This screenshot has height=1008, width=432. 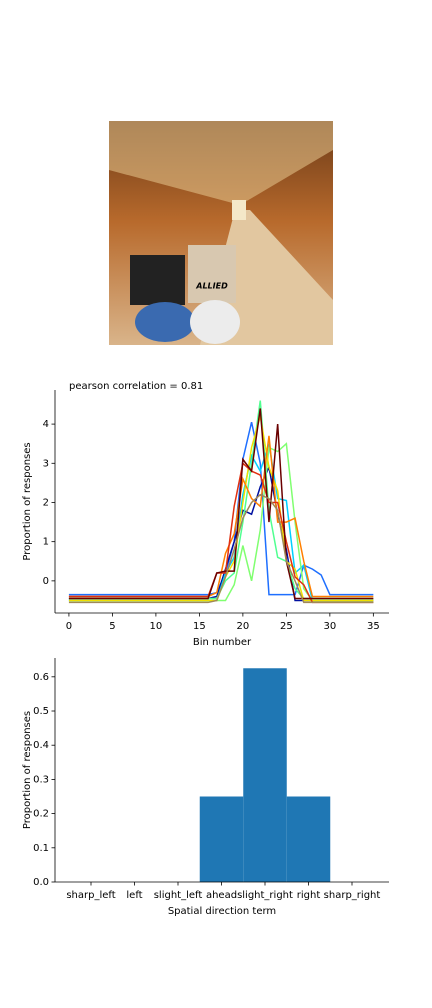 I want to click on bin, so click(x=157, y=280).